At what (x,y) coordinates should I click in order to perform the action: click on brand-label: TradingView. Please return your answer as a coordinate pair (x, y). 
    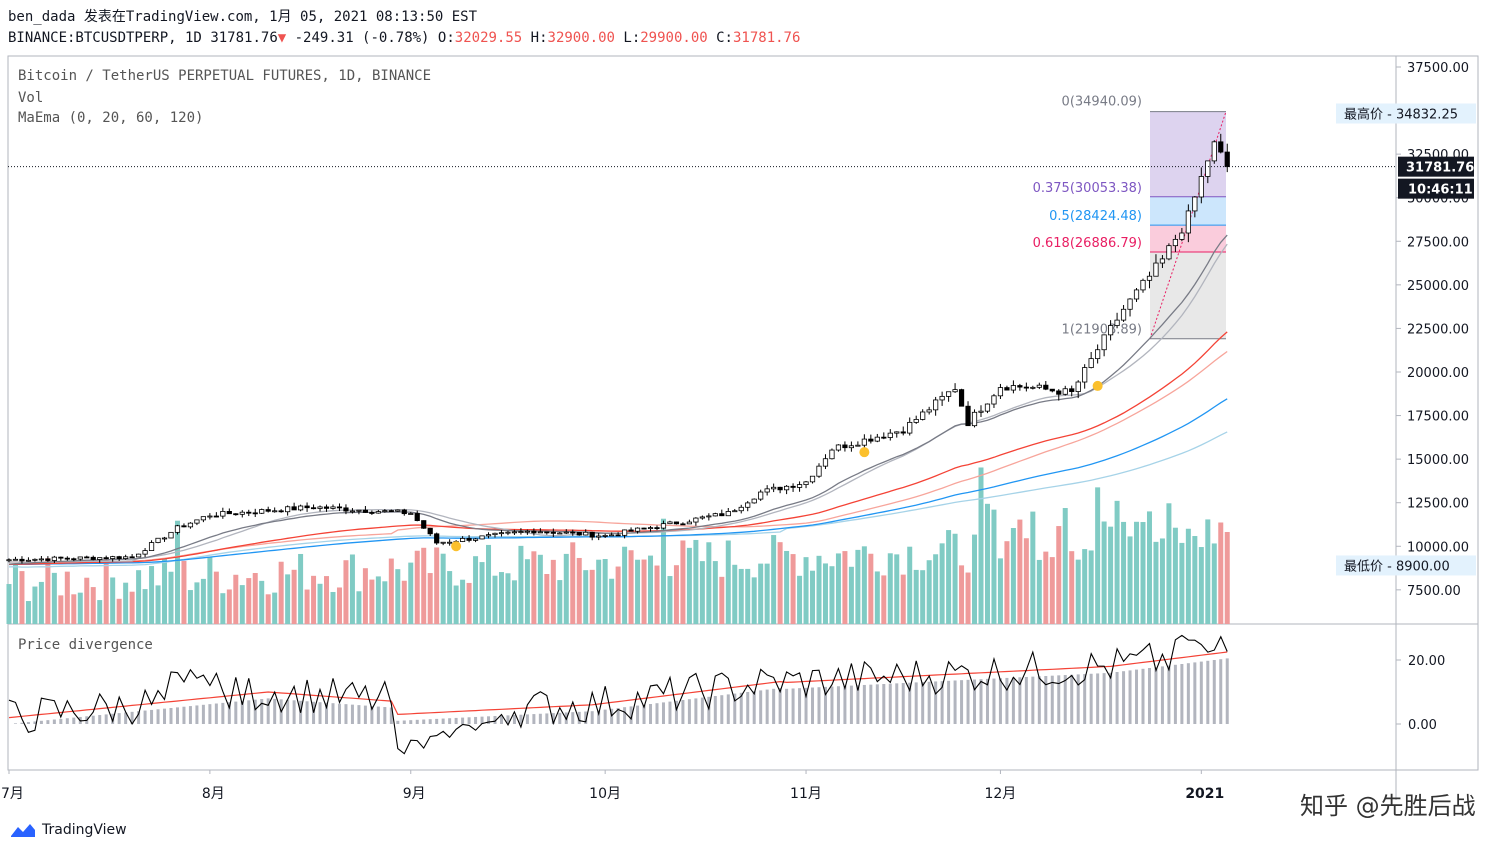
    Looking at the image, I should click on (84, 830).